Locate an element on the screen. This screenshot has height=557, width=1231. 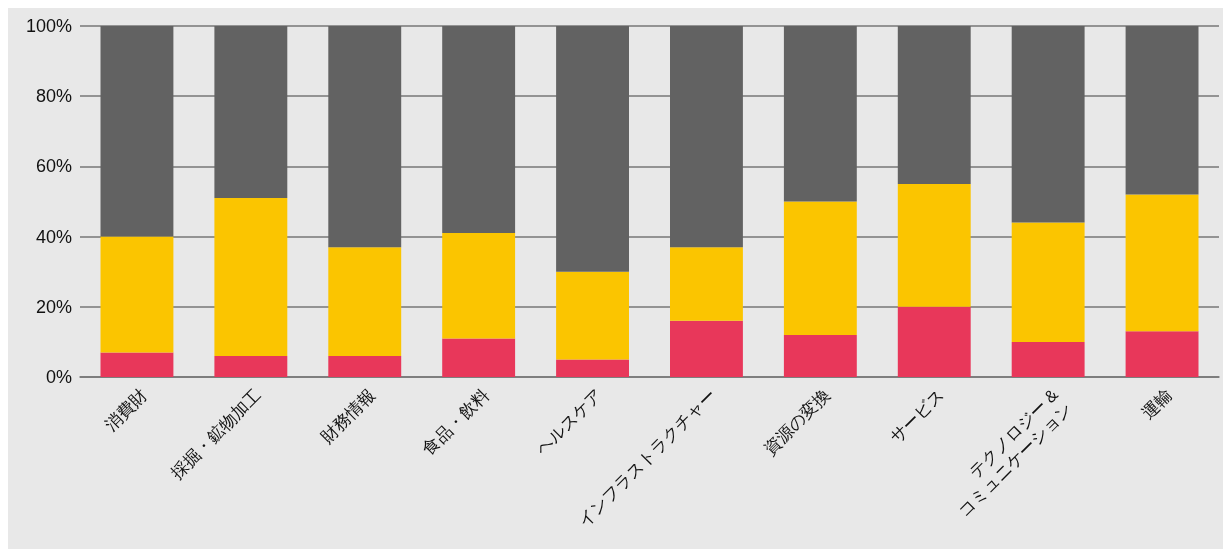
x-tick-label: 運輸 is located at coordinates (1157, 404).